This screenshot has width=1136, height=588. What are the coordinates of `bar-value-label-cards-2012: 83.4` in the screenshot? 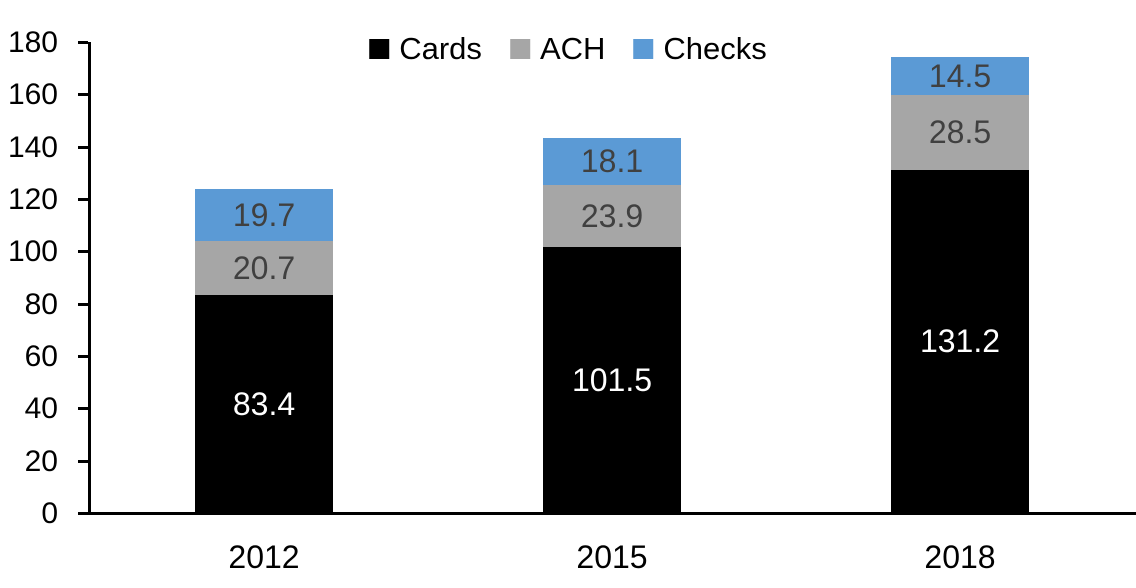 It's located at (264, 403).